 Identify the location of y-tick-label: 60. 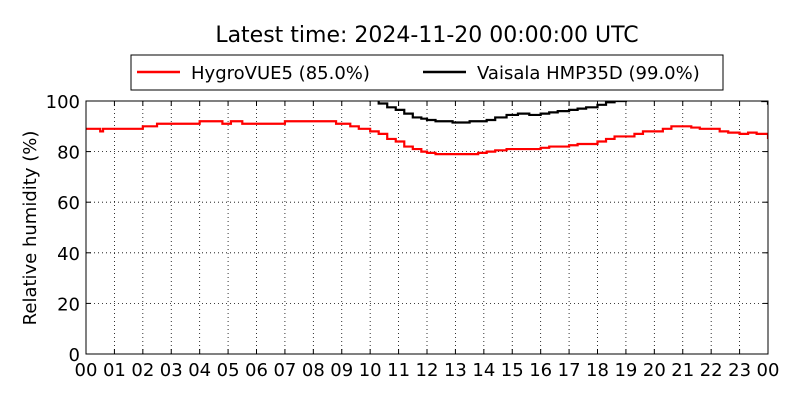
(68, 203).